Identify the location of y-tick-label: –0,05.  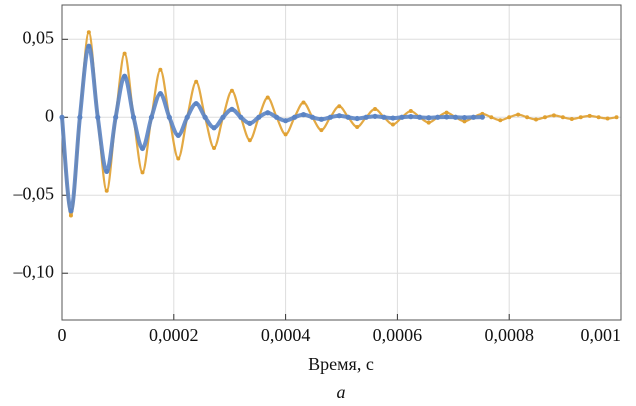
(34, 193).